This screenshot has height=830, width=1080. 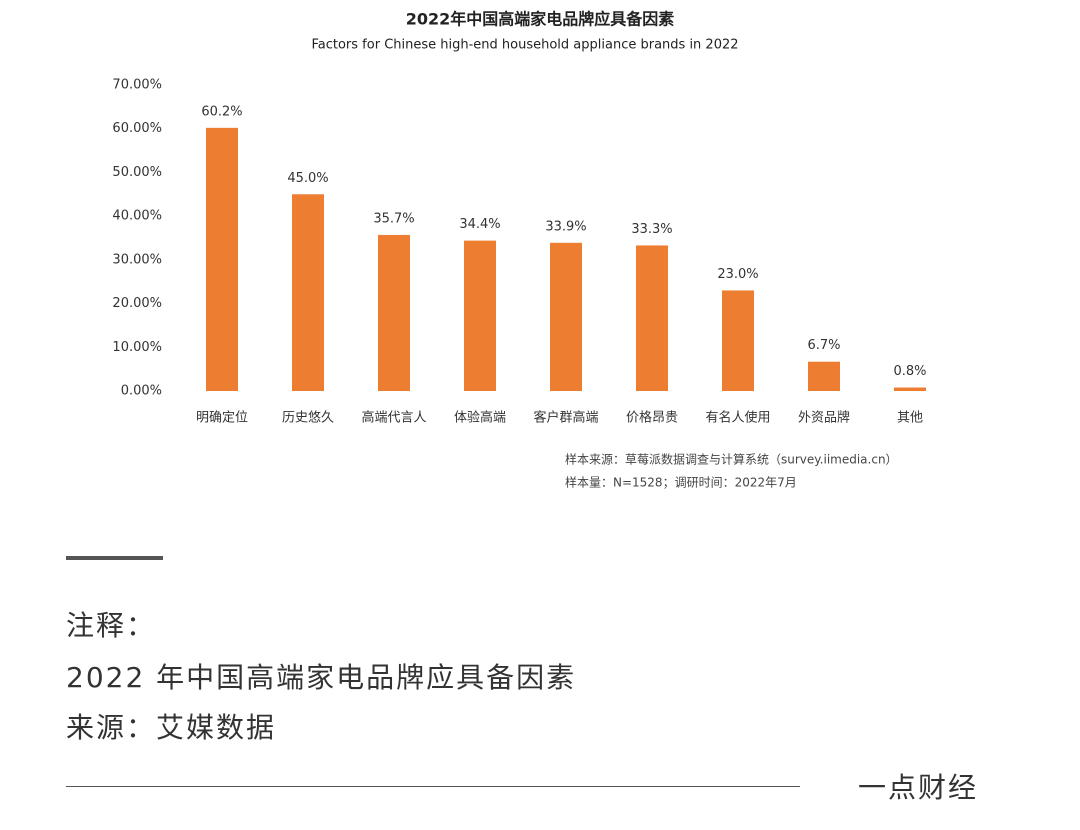 I want to click on value-label: 45.0%, so click(x=307, y=178).